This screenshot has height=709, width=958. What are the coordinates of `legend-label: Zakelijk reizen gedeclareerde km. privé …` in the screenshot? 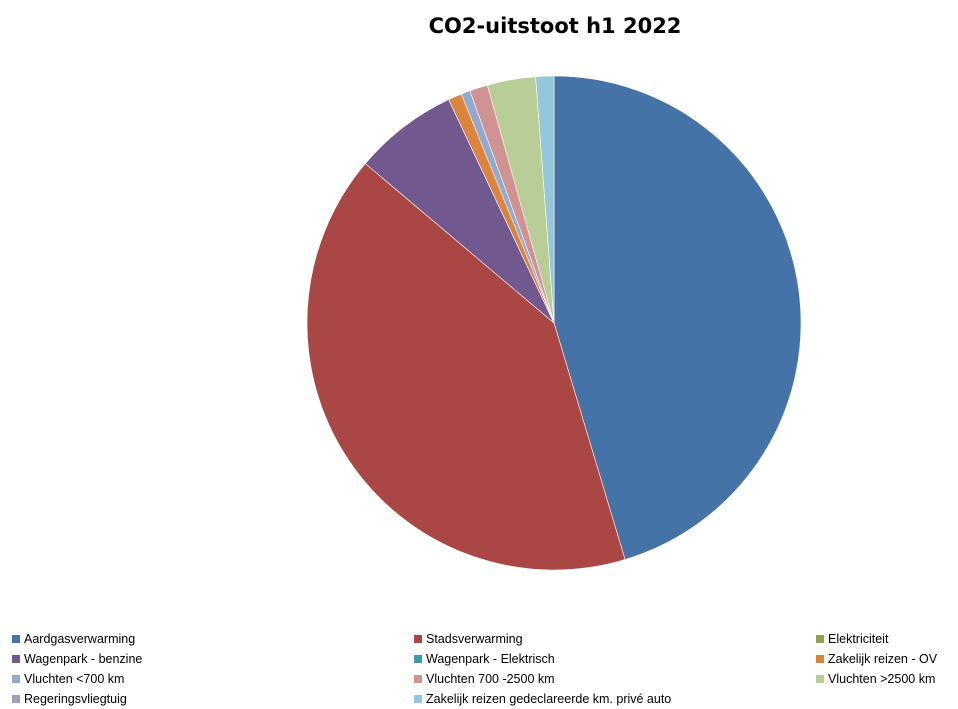 It's located at (549, 698).